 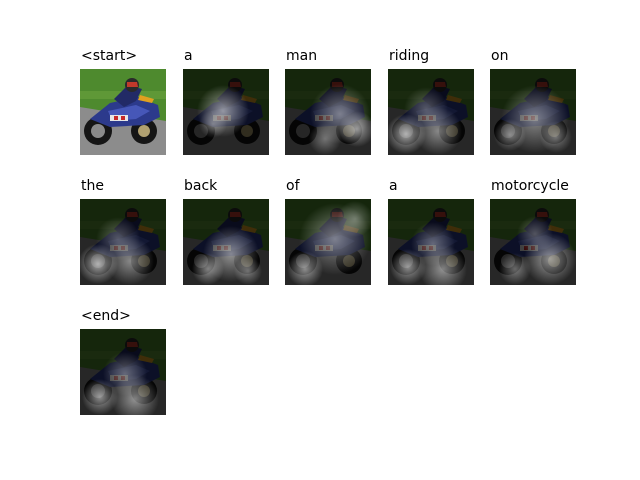 I want to click on token-label: the, so click(x=93, y=187).